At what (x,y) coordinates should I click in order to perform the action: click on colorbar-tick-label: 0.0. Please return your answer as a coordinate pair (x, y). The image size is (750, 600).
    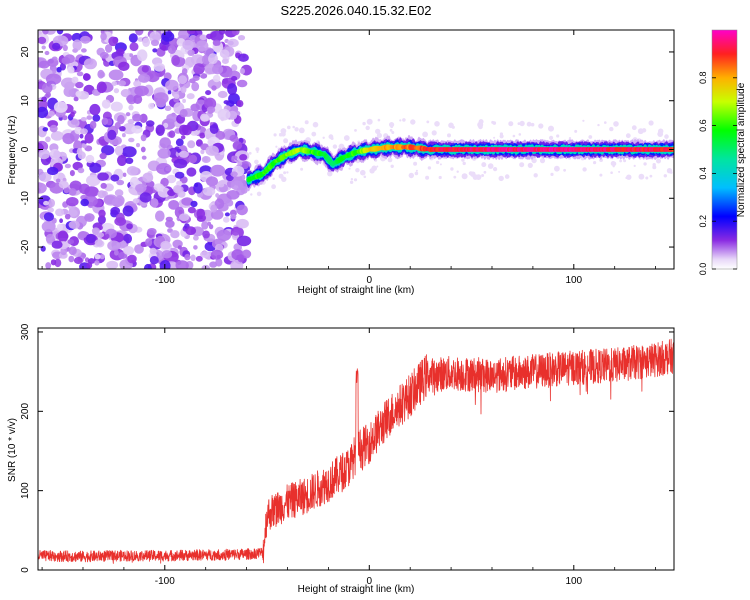
    Looking at the image, I should click on (703, 269).